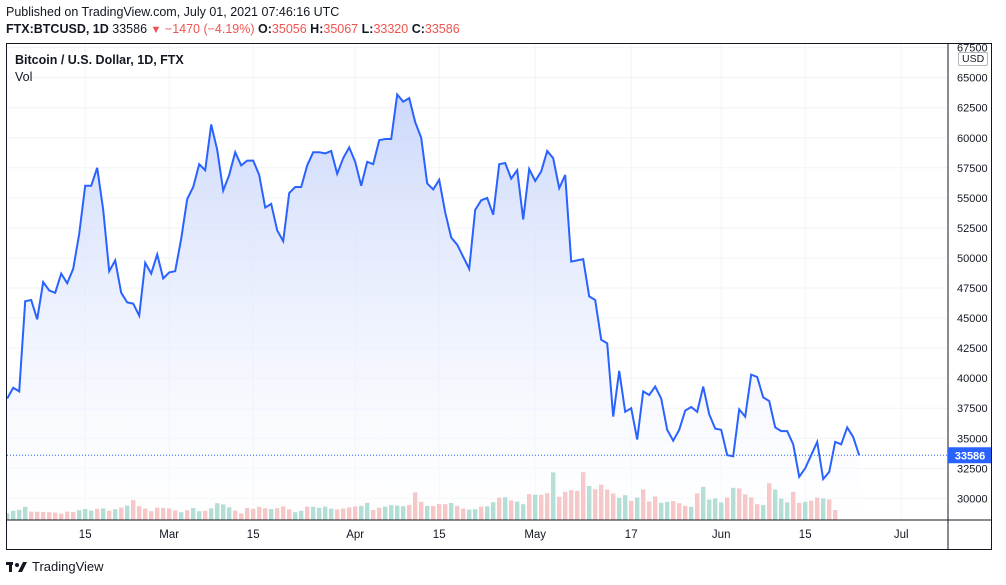 This screenshot has width=1006, height=585. What do you see at coordinates (355, 535) in the screenshot?
I see `time-tick: Apr` at bounding box center [355, 535].